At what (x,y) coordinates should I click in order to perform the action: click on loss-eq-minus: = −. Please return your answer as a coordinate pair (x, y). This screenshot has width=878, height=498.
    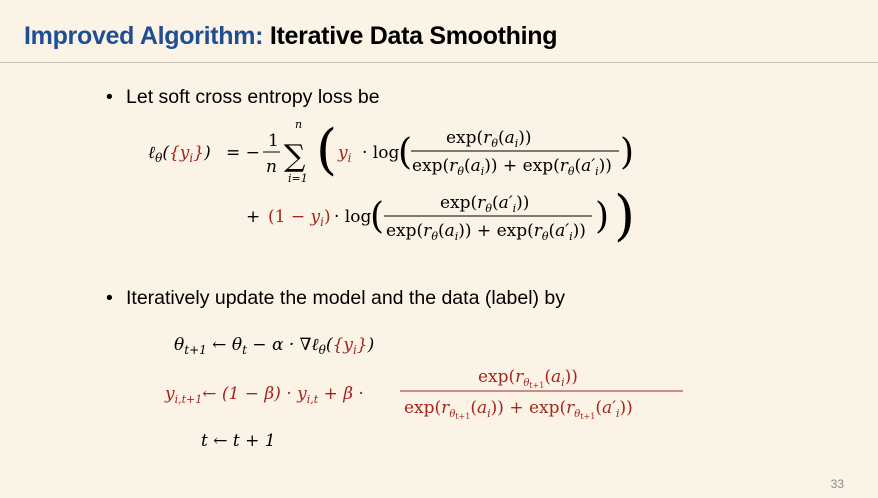
    Looking at the image, I should click on (243, 153).